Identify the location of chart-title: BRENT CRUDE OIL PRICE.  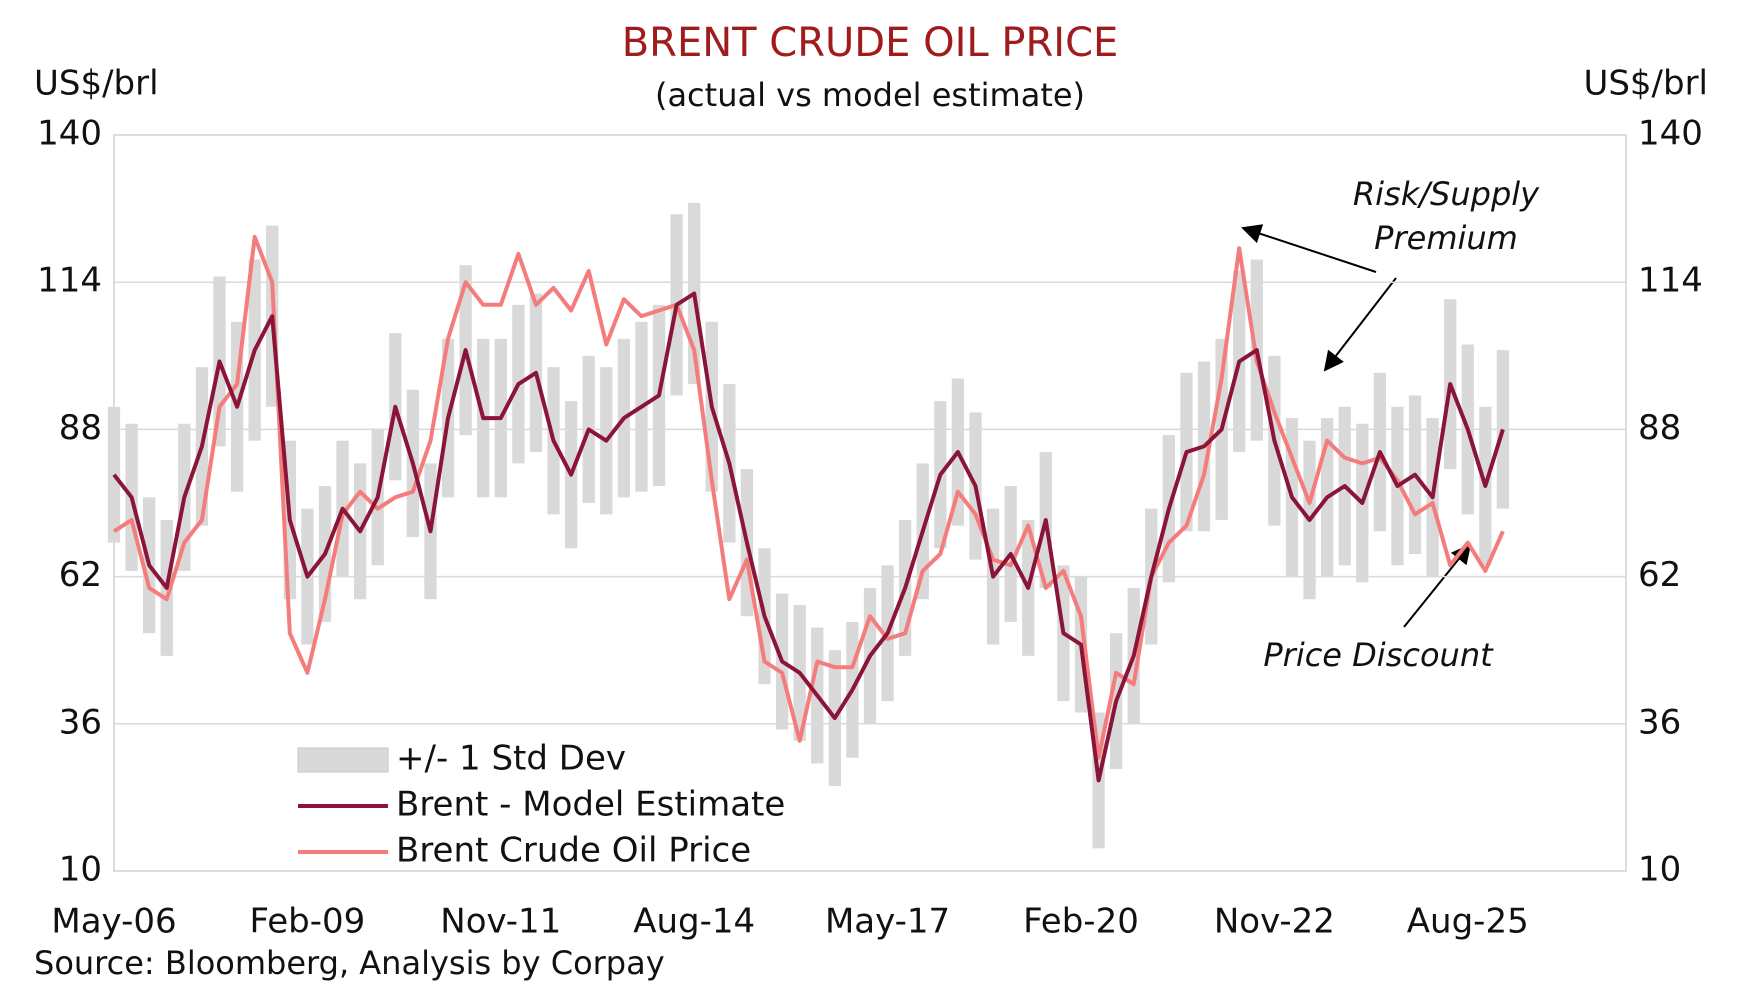
(870, 43).